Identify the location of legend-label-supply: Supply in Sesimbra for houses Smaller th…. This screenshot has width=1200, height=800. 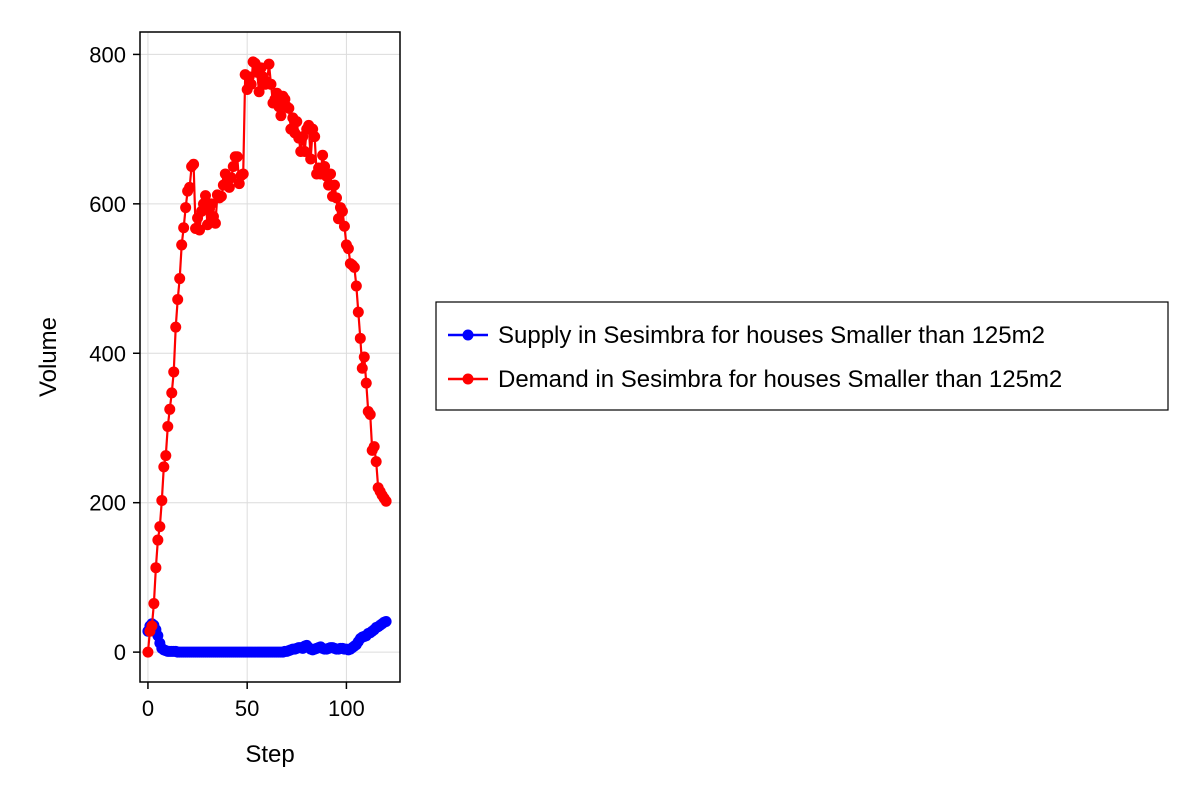
(771, 335).